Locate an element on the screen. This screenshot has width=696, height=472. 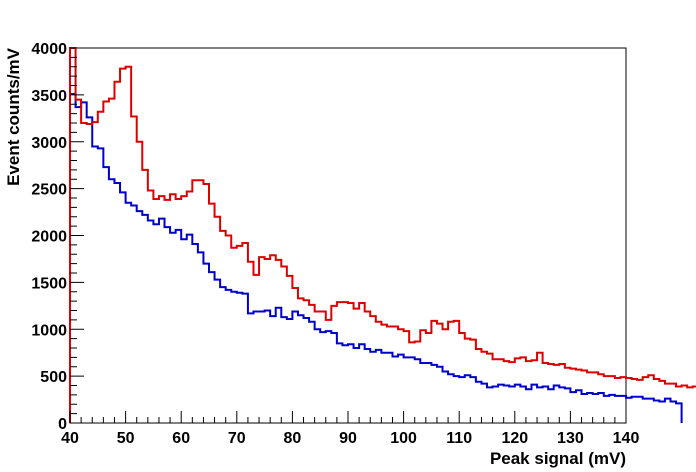
y-tick-label: 3500 is located at coordinates (49, 96).